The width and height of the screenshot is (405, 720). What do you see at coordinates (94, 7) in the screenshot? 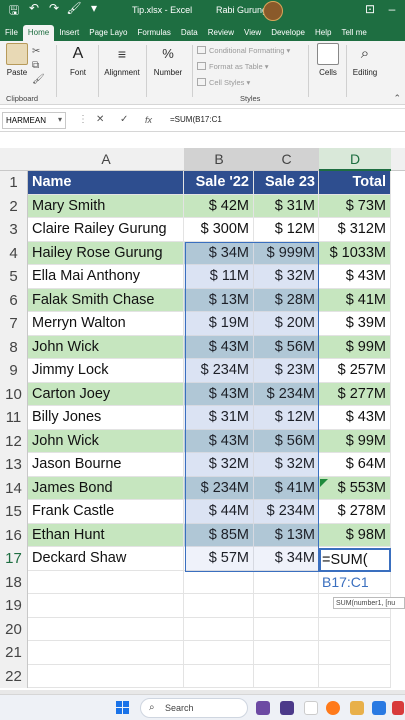
I see `customize-toolbar-icon: ▾` at bounding box center [94, 7].